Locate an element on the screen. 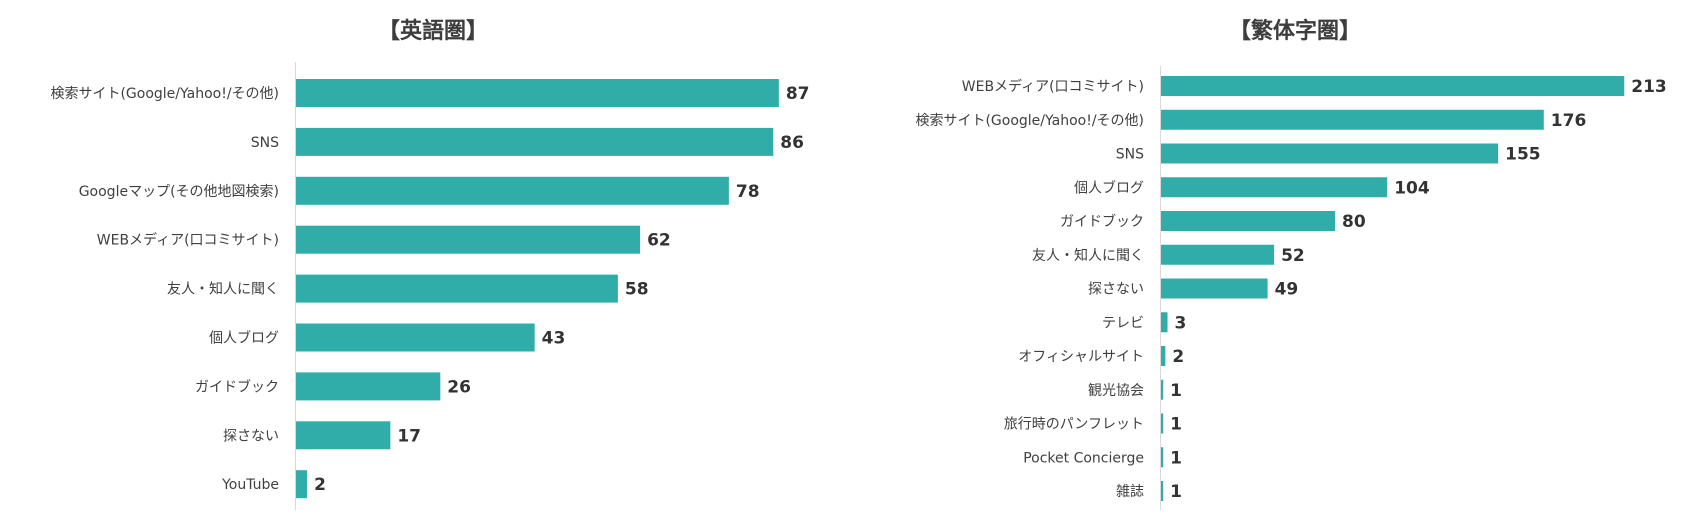  chart-title-traditional: 【繁体字圏】 is located at coordinates (1295, 31).